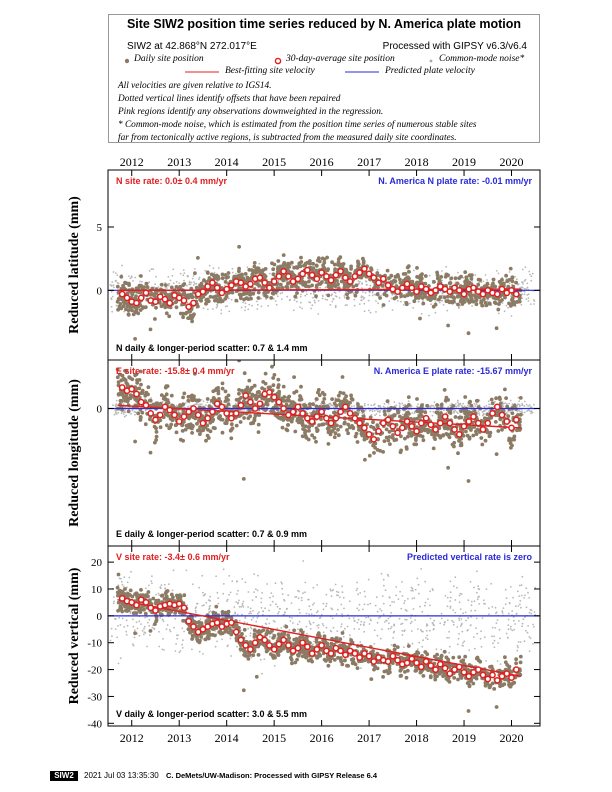  I want to click on plate-rate-label: N. America N plate rate: -0.01 mm/yr, so click(455, 181).